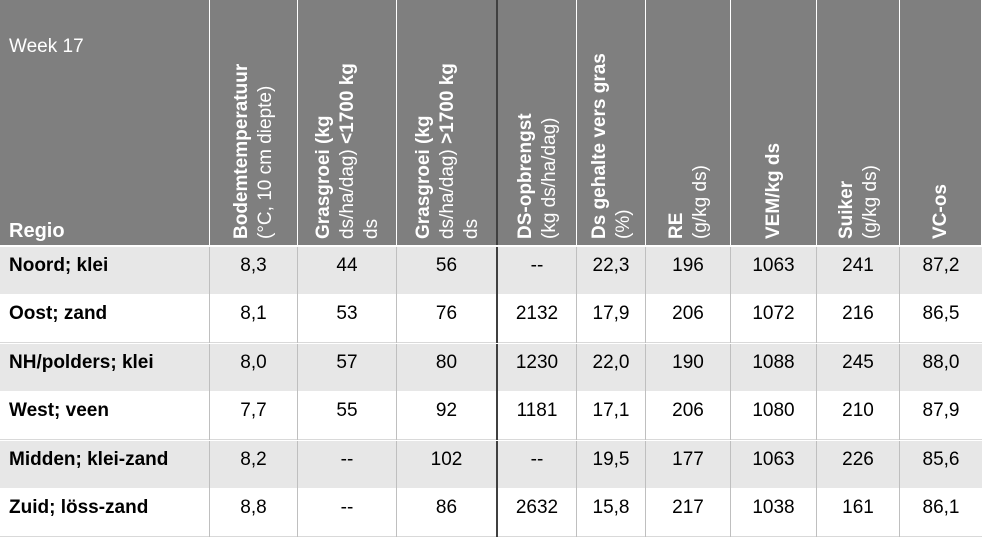 The width and height of the screenshot is (985, 539). I want to click on column-header-line: (°C, 10 cm diepte), so click(265, 162).